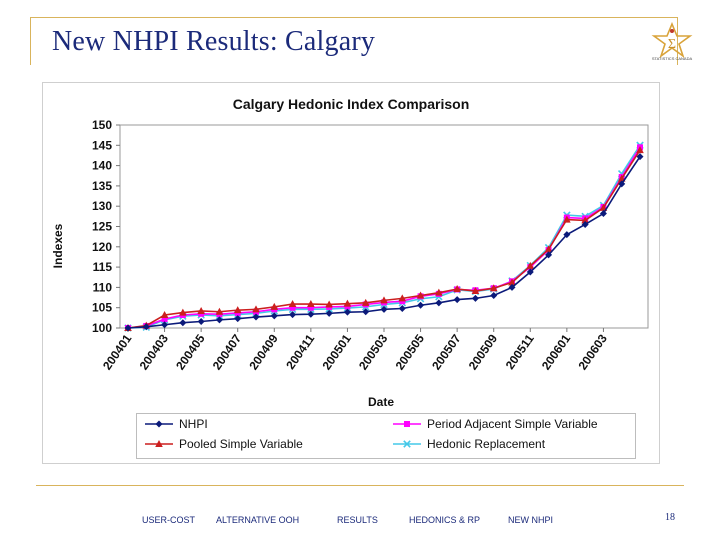 This screenshot has height=540, width=720. What do you see at coordinates (592, 351) in the screenshot?
I see `x-tick-label: 200603` at bounding box center [592, 351].